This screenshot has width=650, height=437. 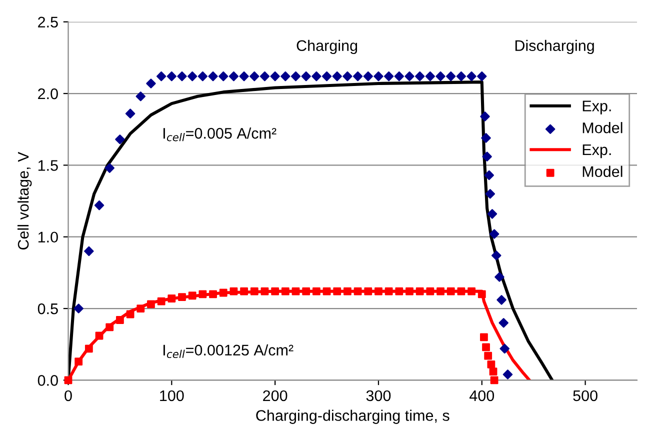 I want to click on annotation: Charging, so click(x=327, y=47).